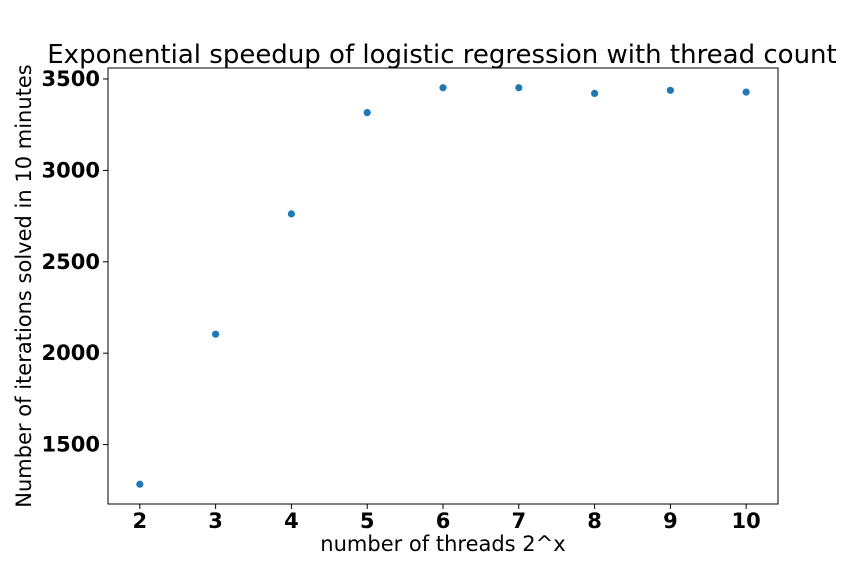  What do you see at coordinates (518, 521) in the screenshot?
I see `x-tick-label: 7` at bounding box center [518, 521].